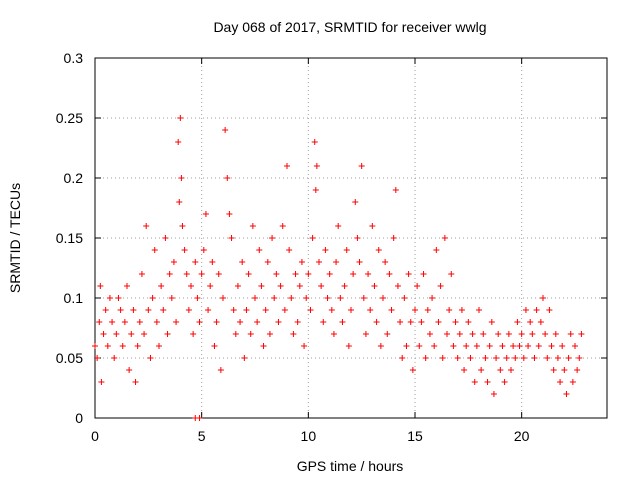  Describe the element at coordinates (202, 436) in the screenshot. I see `x-tick-label: 5` at that location.